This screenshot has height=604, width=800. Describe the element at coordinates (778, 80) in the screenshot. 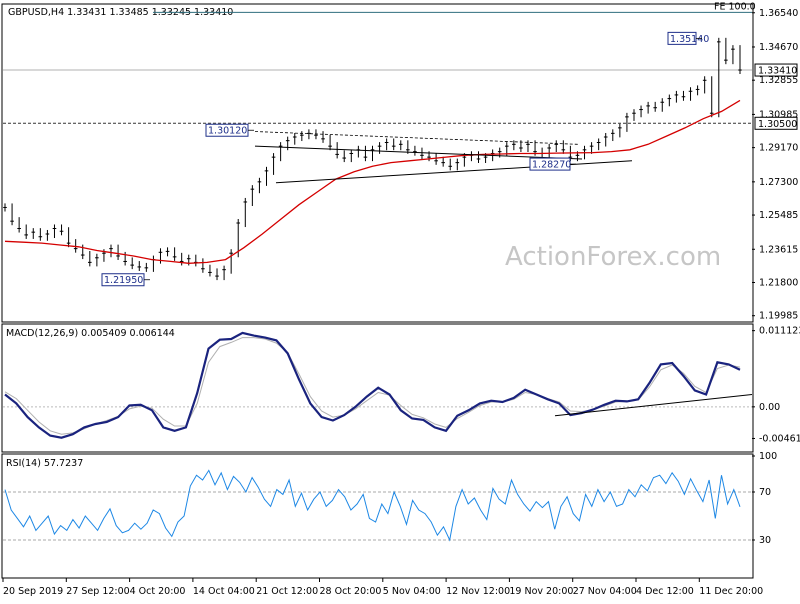

I see `price-ytick-label: 1.32855` at that location.